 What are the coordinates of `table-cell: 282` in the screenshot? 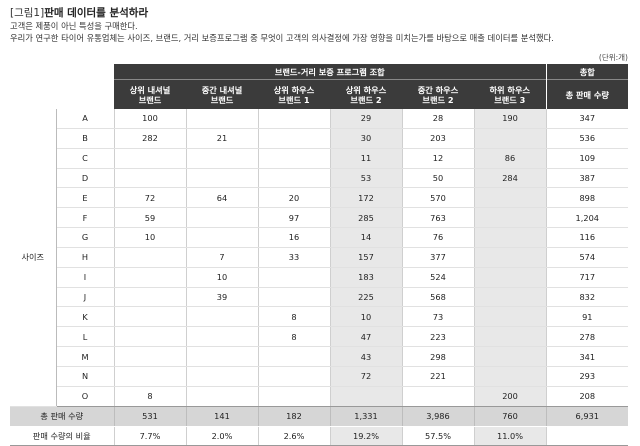 It's located at (149, 138).